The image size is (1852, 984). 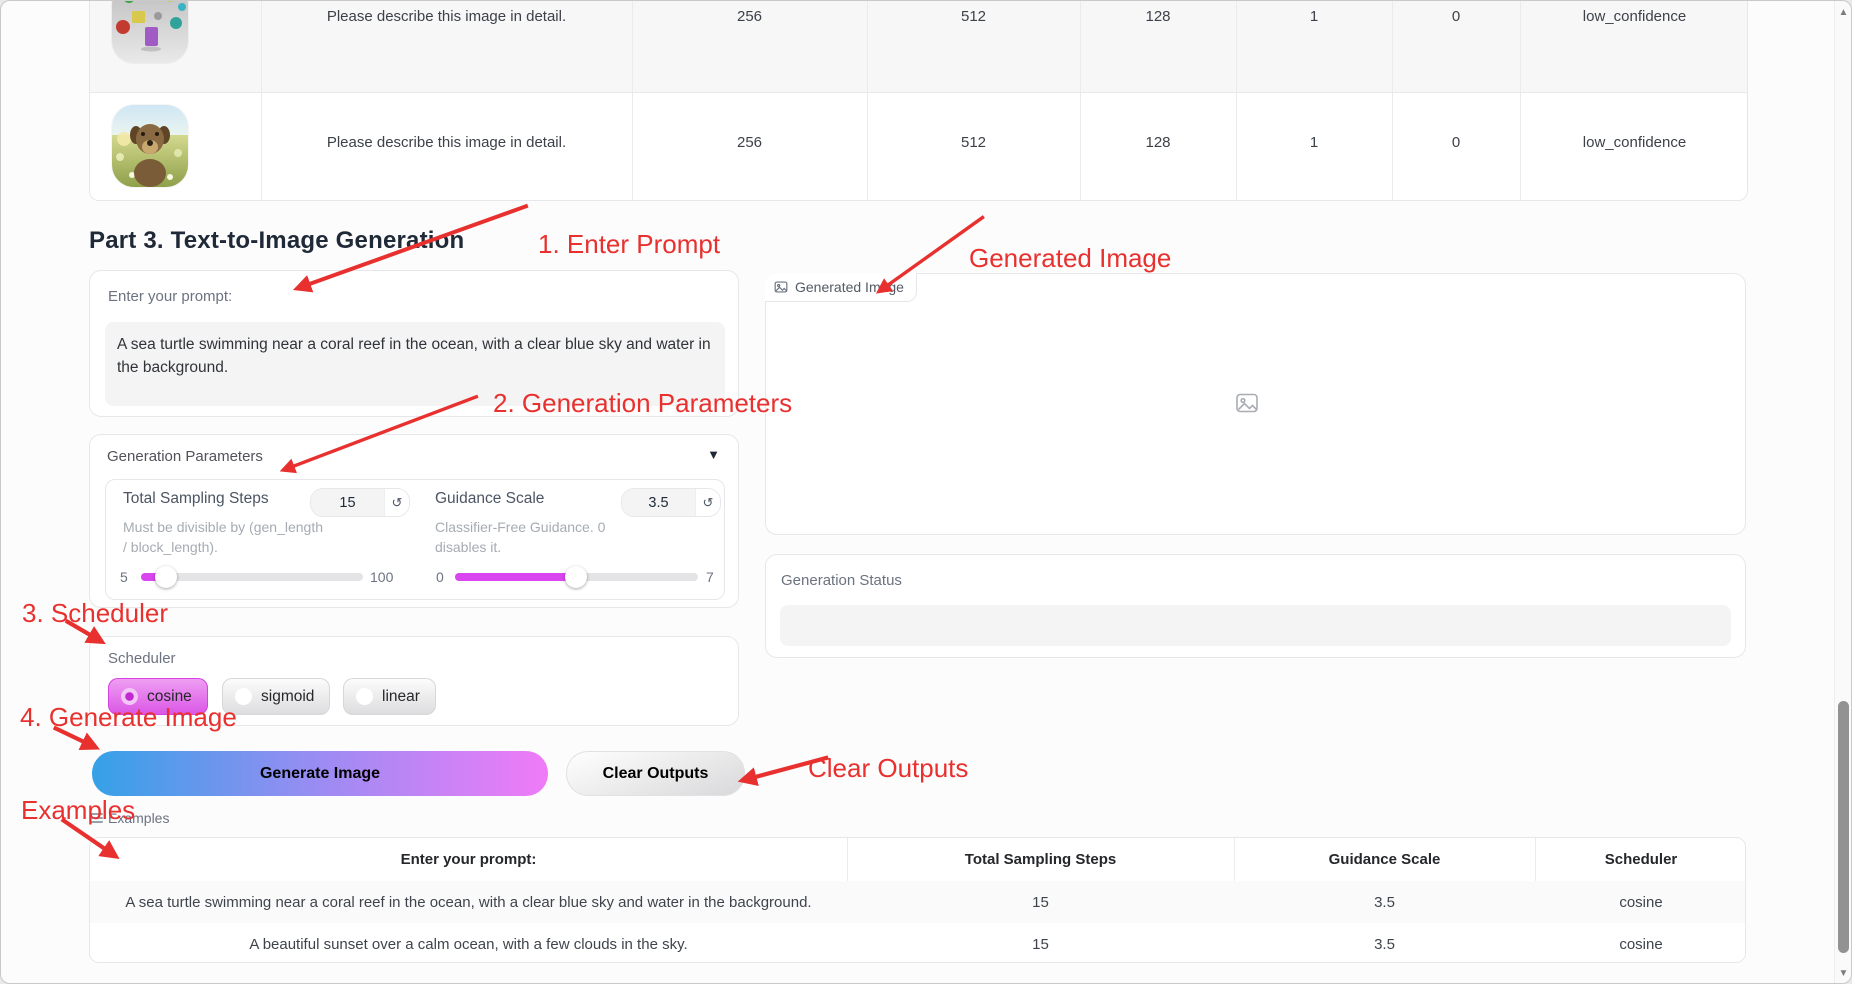 I want to click on row-divider, so click(x=918, y=92).